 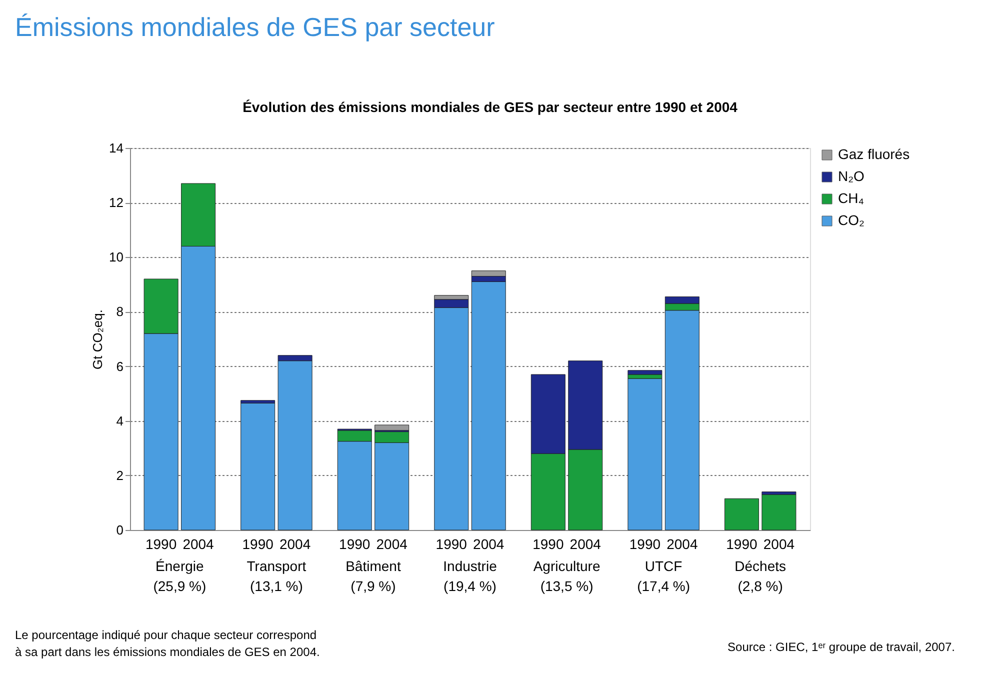 I want to click on legend-label: N₂O, so click(x=851, y=176).